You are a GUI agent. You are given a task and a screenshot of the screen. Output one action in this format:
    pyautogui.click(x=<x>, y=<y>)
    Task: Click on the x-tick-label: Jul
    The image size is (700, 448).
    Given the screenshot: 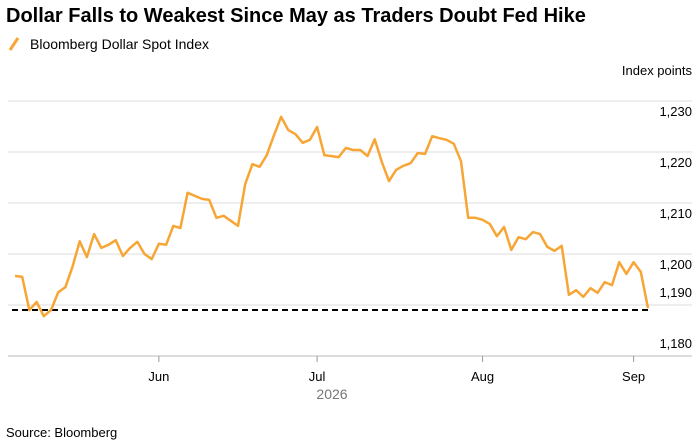 What is the action you would take?
    pyautogui.click(x=317, y=376)
    